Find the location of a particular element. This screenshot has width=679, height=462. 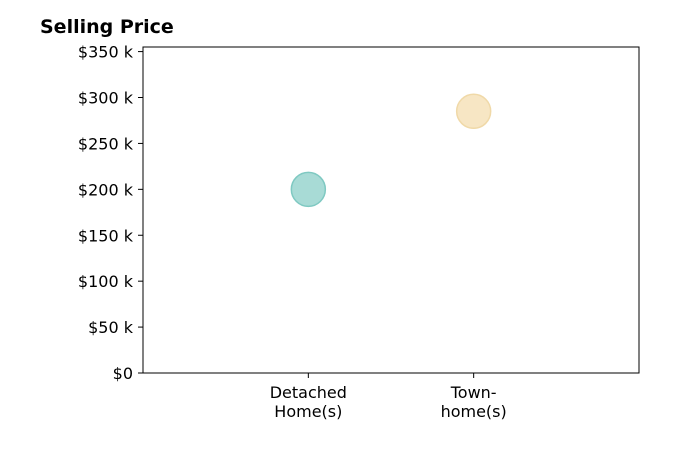

chart-title: Selling Price is located at coordinates (107, 27).